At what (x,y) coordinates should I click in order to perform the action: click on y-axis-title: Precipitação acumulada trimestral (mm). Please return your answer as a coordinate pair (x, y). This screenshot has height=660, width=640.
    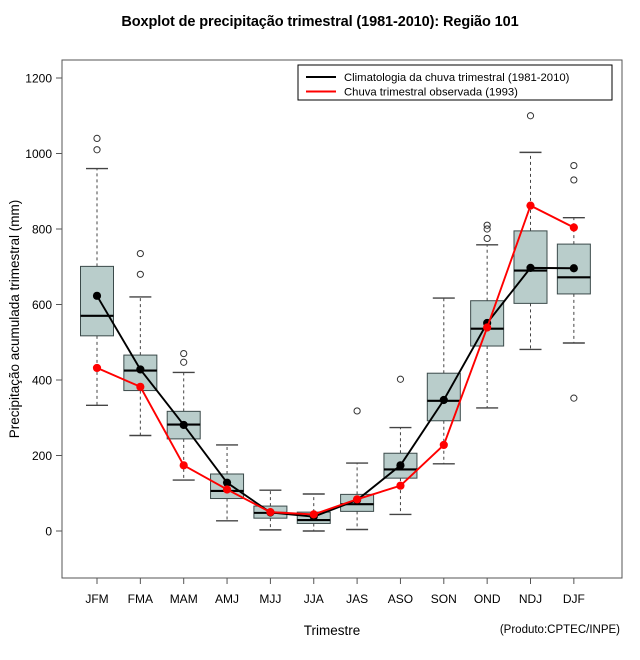
    Looking at the image, I should click on (14, 319).